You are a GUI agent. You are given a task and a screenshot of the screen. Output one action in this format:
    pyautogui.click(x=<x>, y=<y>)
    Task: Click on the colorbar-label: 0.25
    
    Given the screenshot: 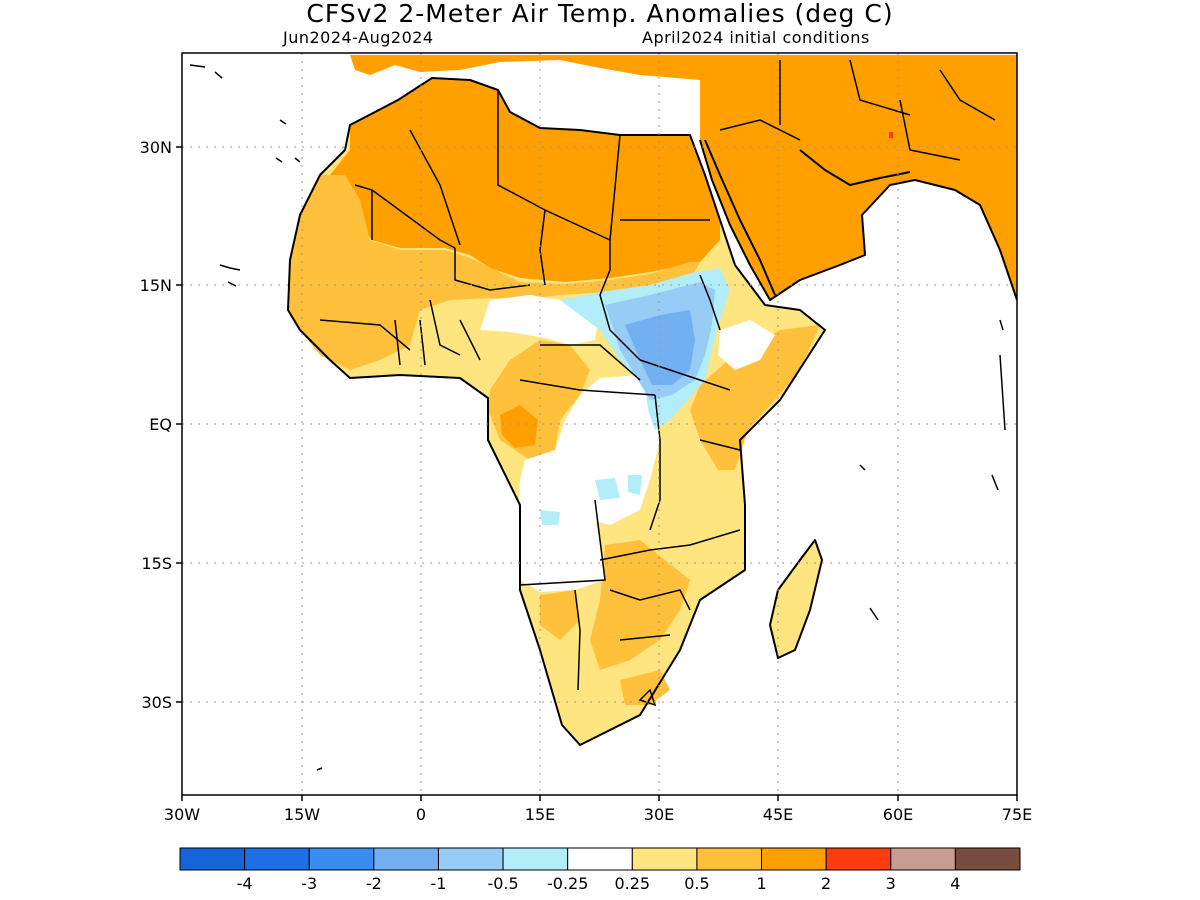 What is the action you would take?
    pyautogui.click(x=632, y=883)
    